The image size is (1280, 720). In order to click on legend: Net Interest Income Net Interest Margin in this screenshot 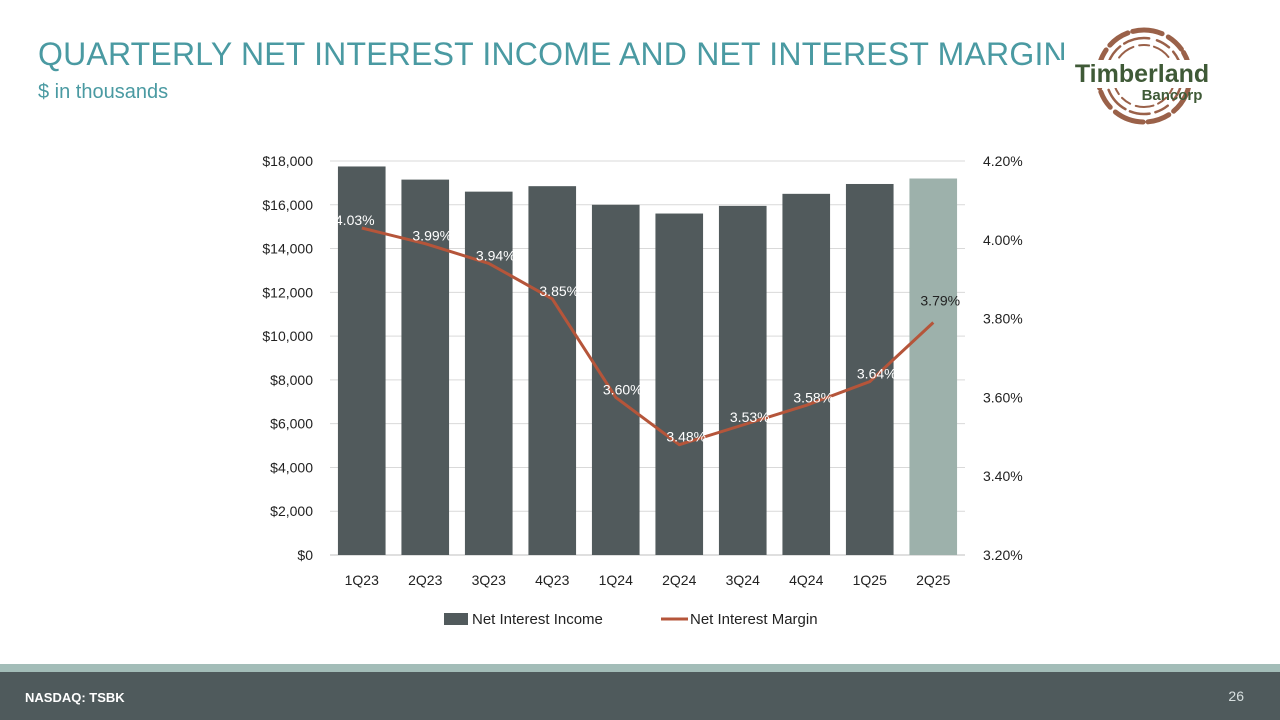, I will do `click(631, 619)`.